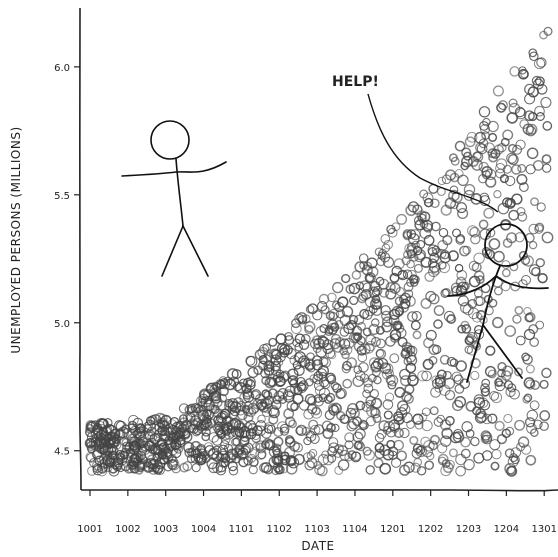  Describe the element at coordinates (279, 529) in the screenshot. I see `x-tick-label: 1102` at that location.